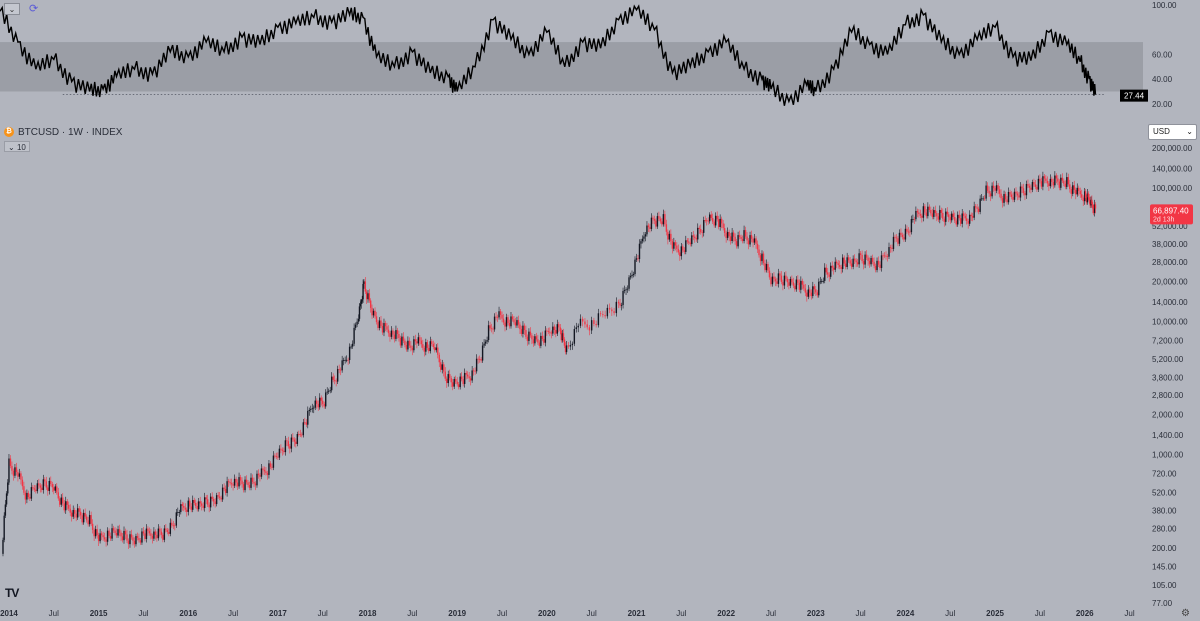 The width and height of the screenshot is (1200, 621). I want to click on price-tick-label: 280.00, so click(1164, 528).